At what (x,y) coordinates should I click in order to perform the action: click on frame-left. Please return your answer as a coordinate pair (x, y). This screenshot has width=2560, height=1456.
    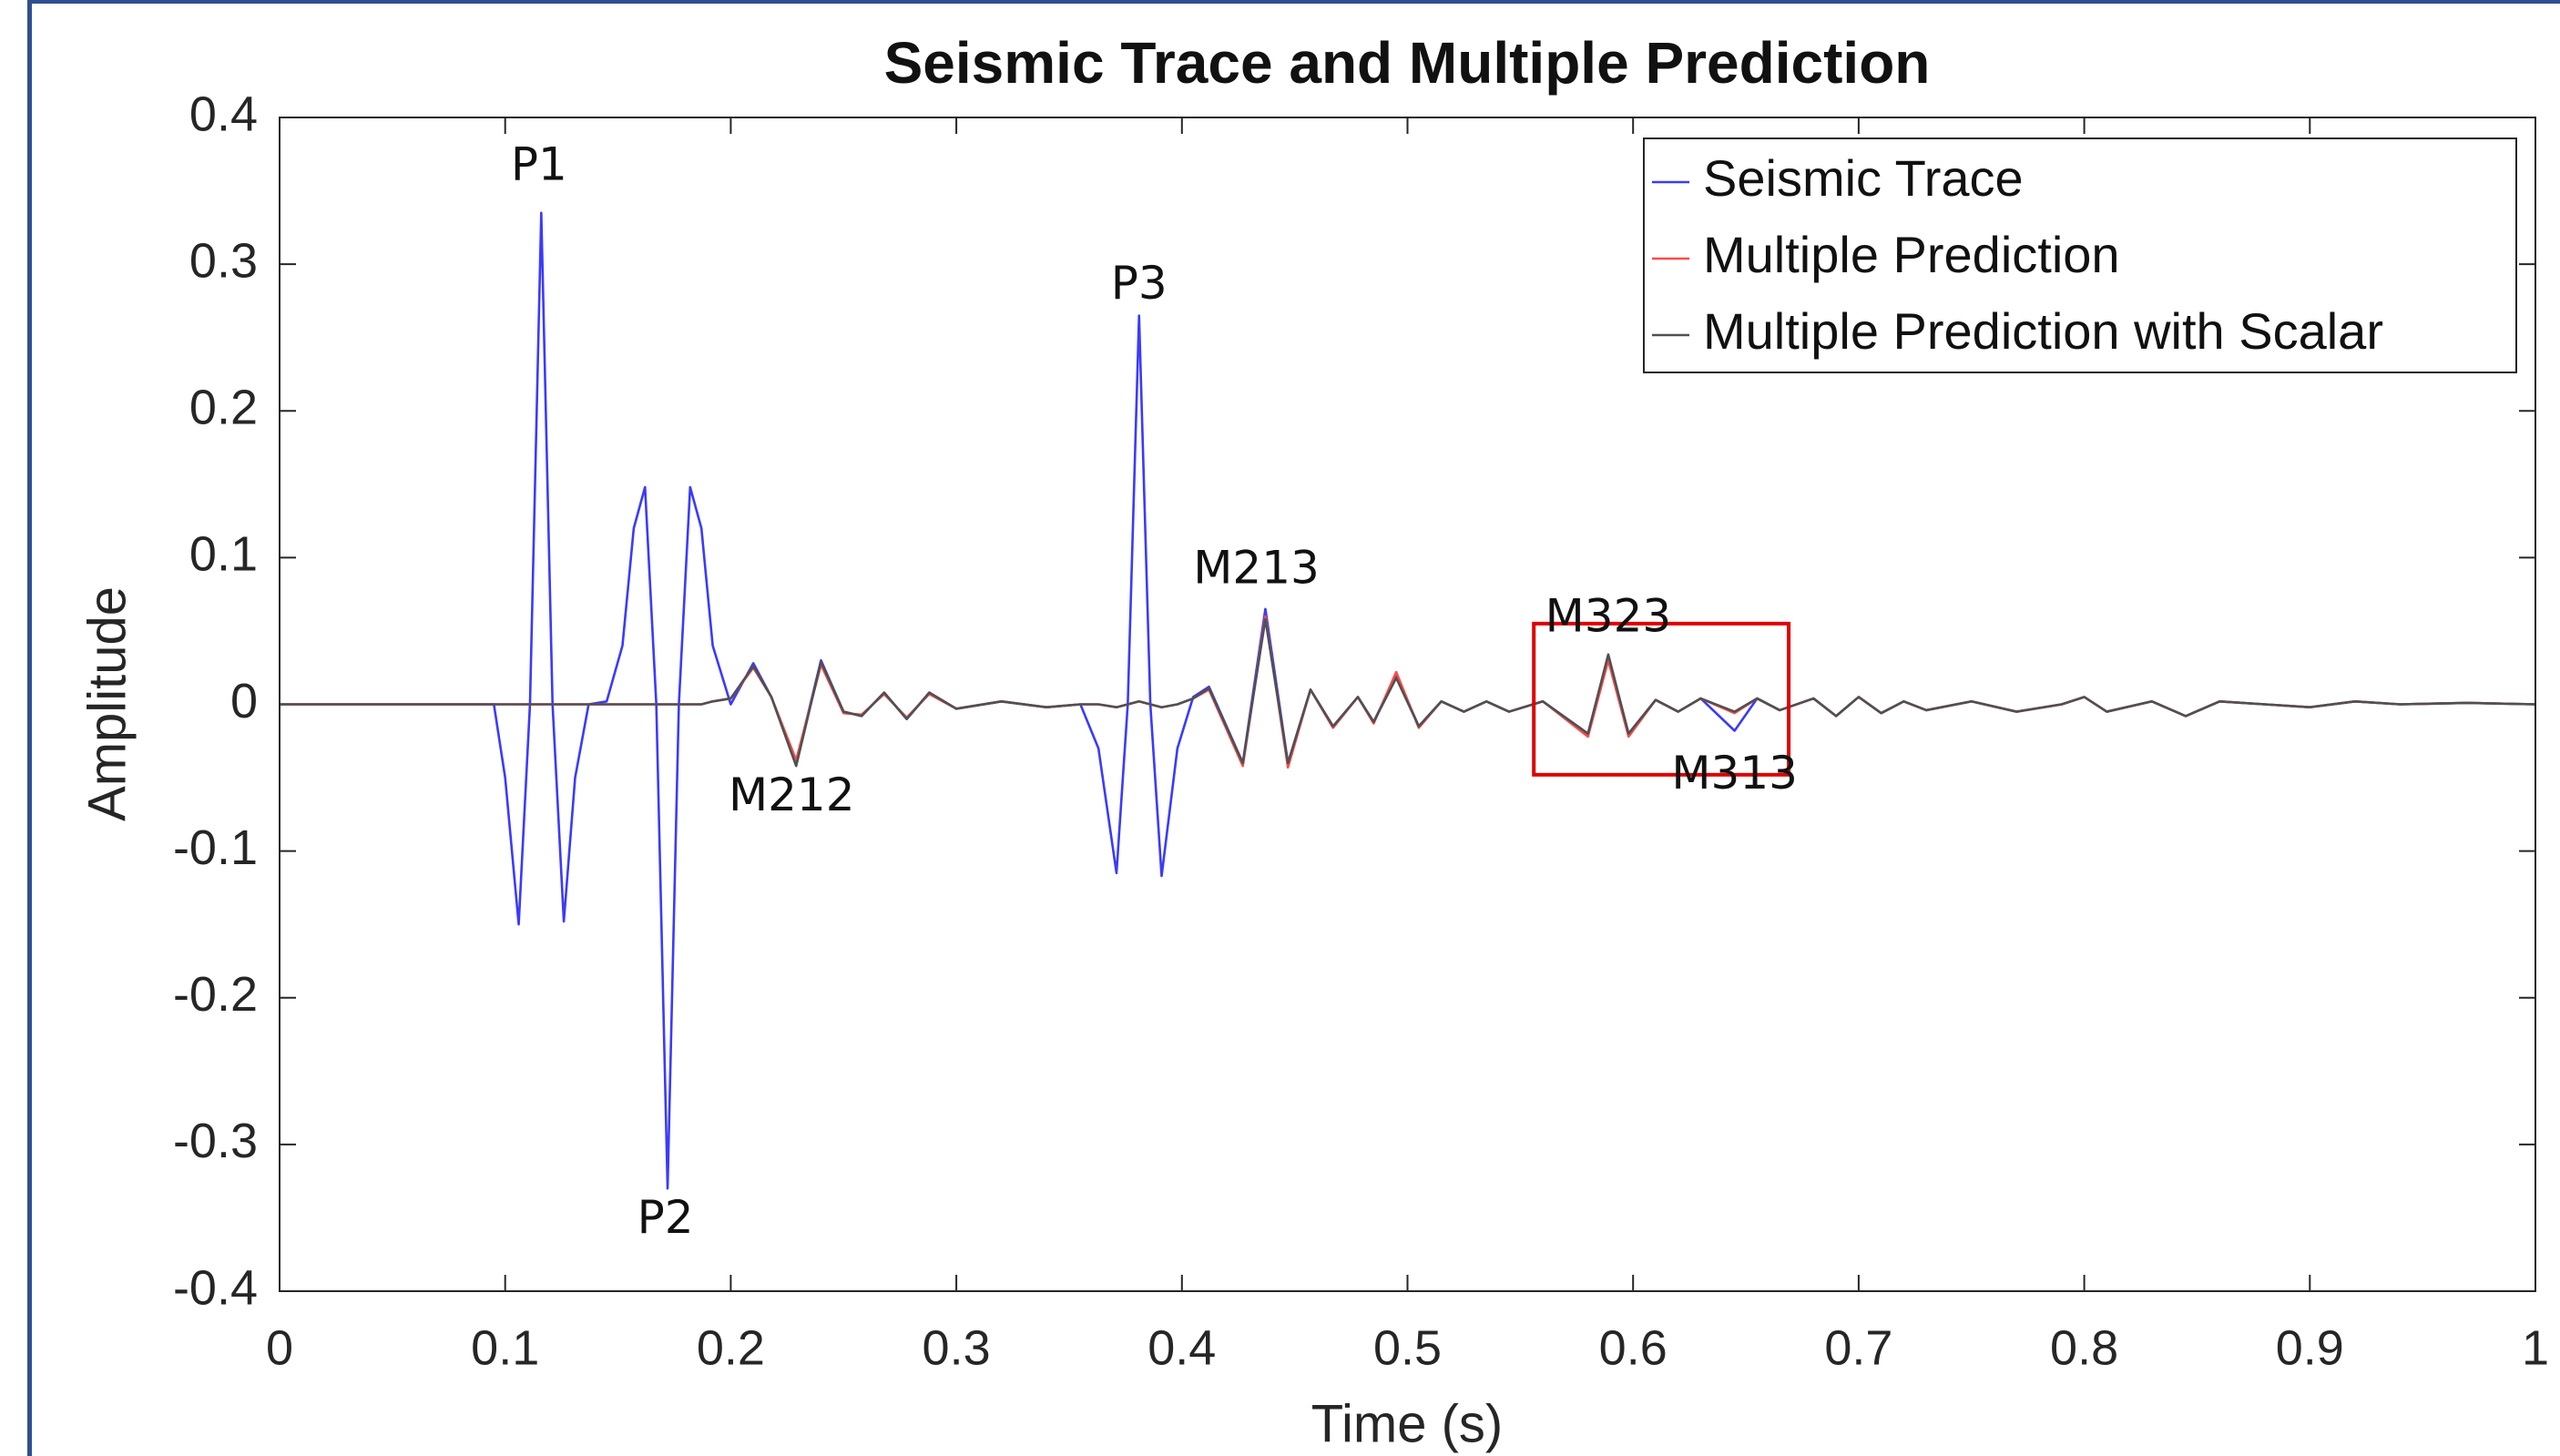
    Looking at the image, I should click on (30, 728).